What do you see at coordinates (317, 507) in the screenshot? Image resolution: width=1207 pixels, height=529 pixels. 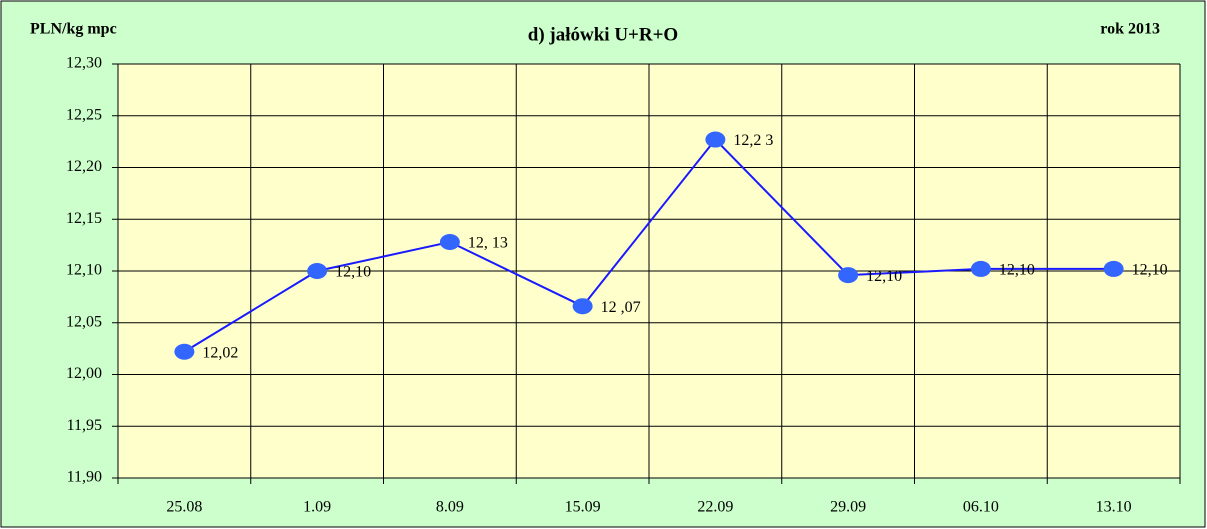 I see `x-tick-label: 1.09` at bounding box center [317, 507].